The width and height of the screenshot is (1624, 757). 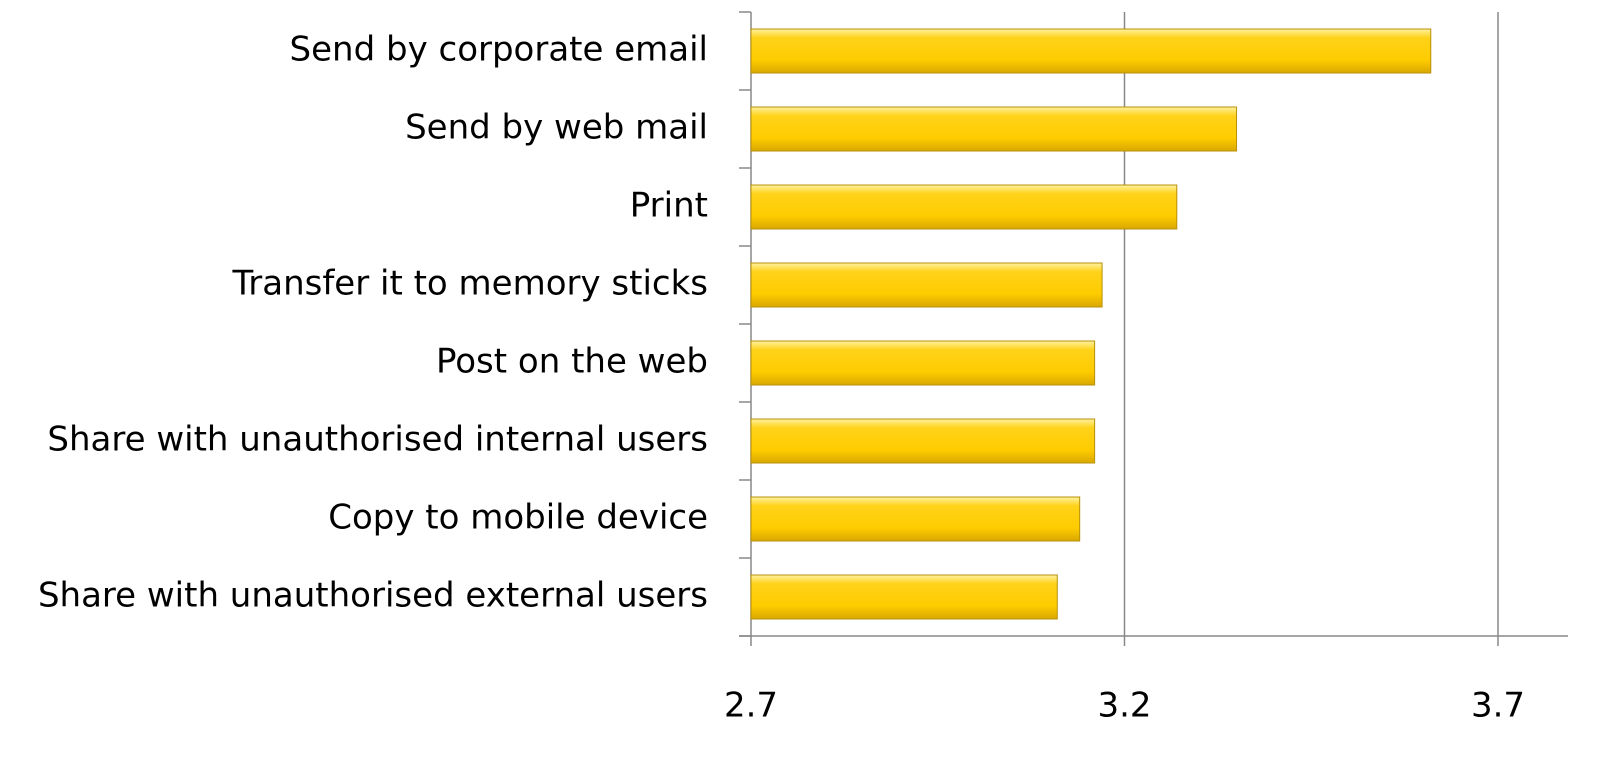 I want to click on y-tick-label: Send by corporate email, so click(x=499, y=50).